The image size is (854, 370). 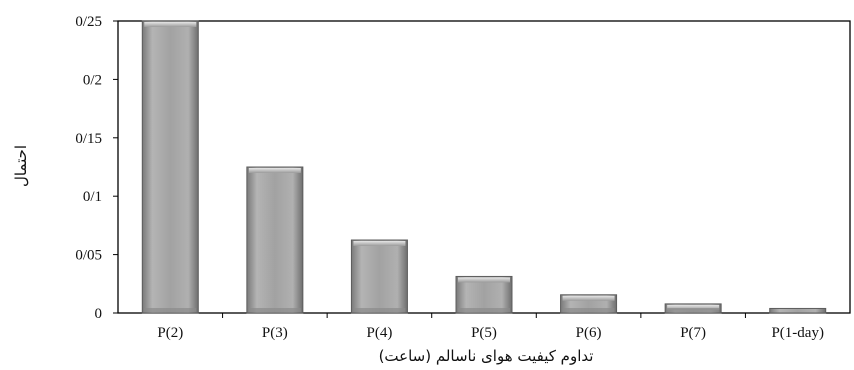 What do you see at coordinates (589, 333) in the screenshot?
I see `x-tick-label: P(6)` at bounding box center [589, 333].